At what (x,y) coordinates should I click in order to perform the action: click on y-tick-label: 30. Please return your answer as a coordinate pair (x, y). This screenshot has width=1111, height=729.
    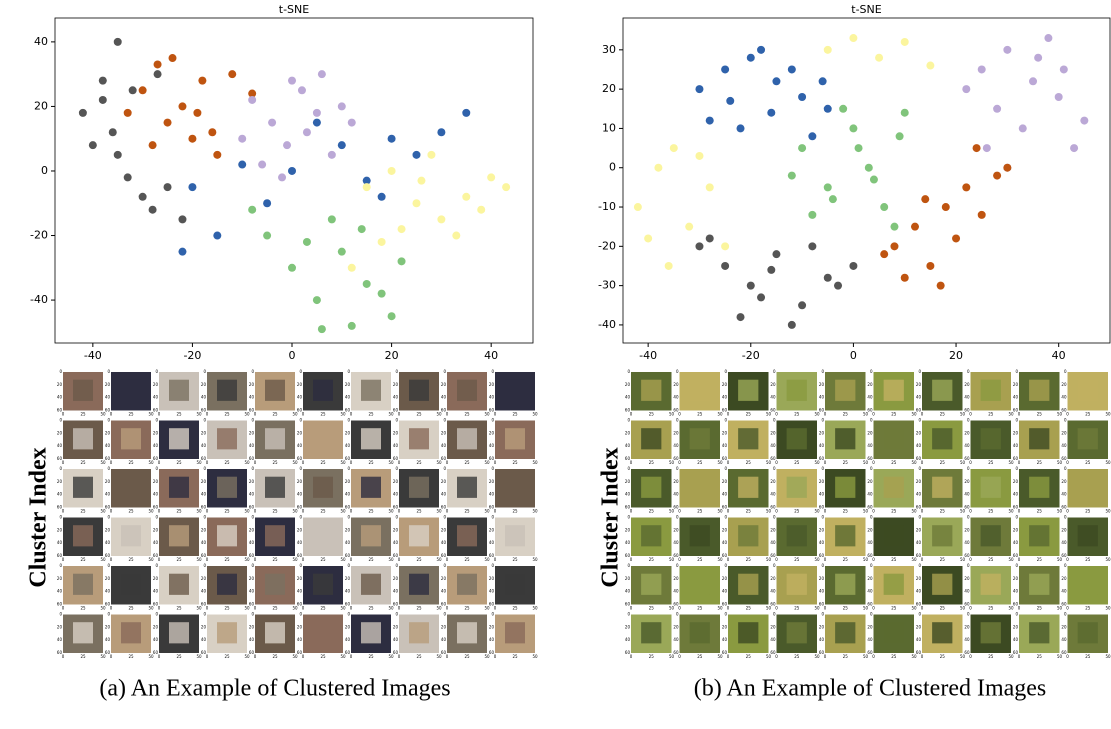
    Looking at the image, I should click on (609, 49).